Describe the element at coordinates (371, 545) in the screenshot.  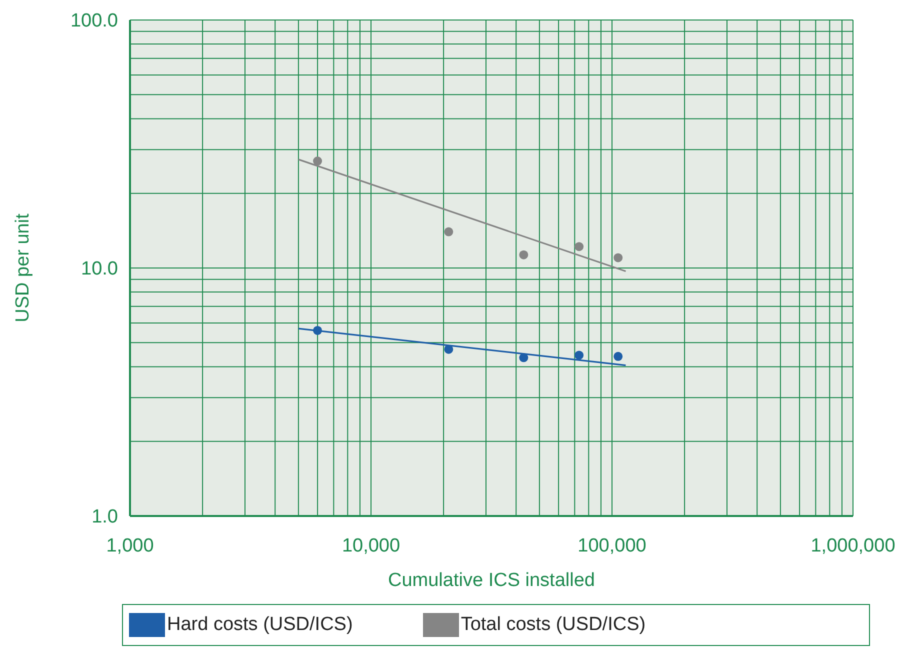
I see `x-tick-label: 10,000` at that location.